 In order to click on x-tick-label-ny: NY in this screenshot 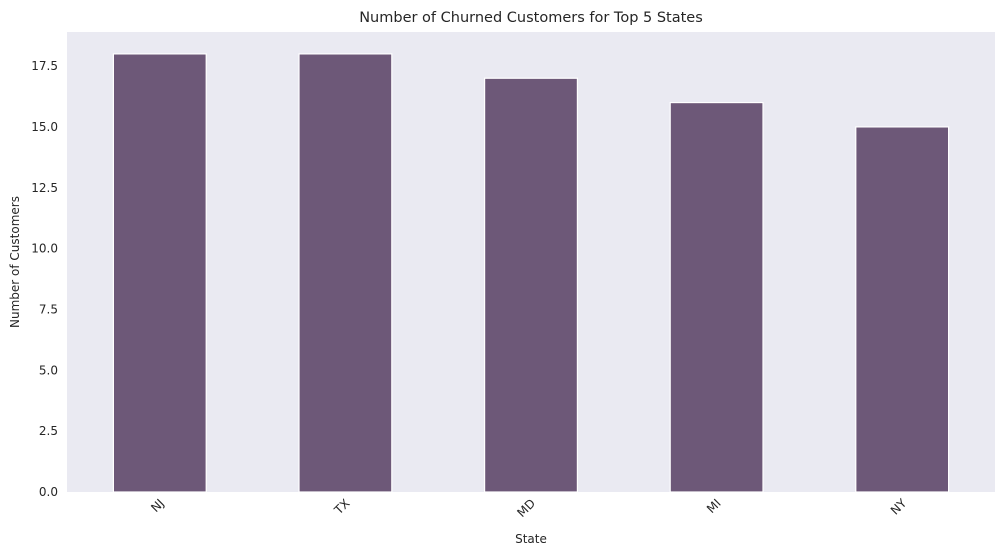, I will do `click(899, 507)`.